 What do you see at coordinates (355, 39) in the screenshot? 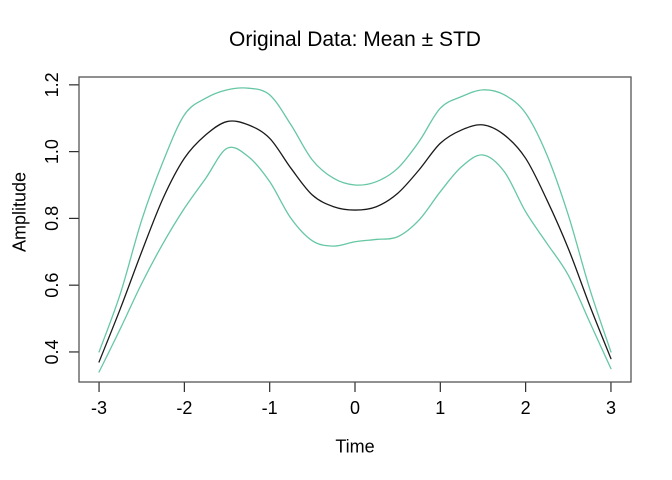
I see `chart-title: Original Data: Mean ± STD` at bounding box center [355, 39].